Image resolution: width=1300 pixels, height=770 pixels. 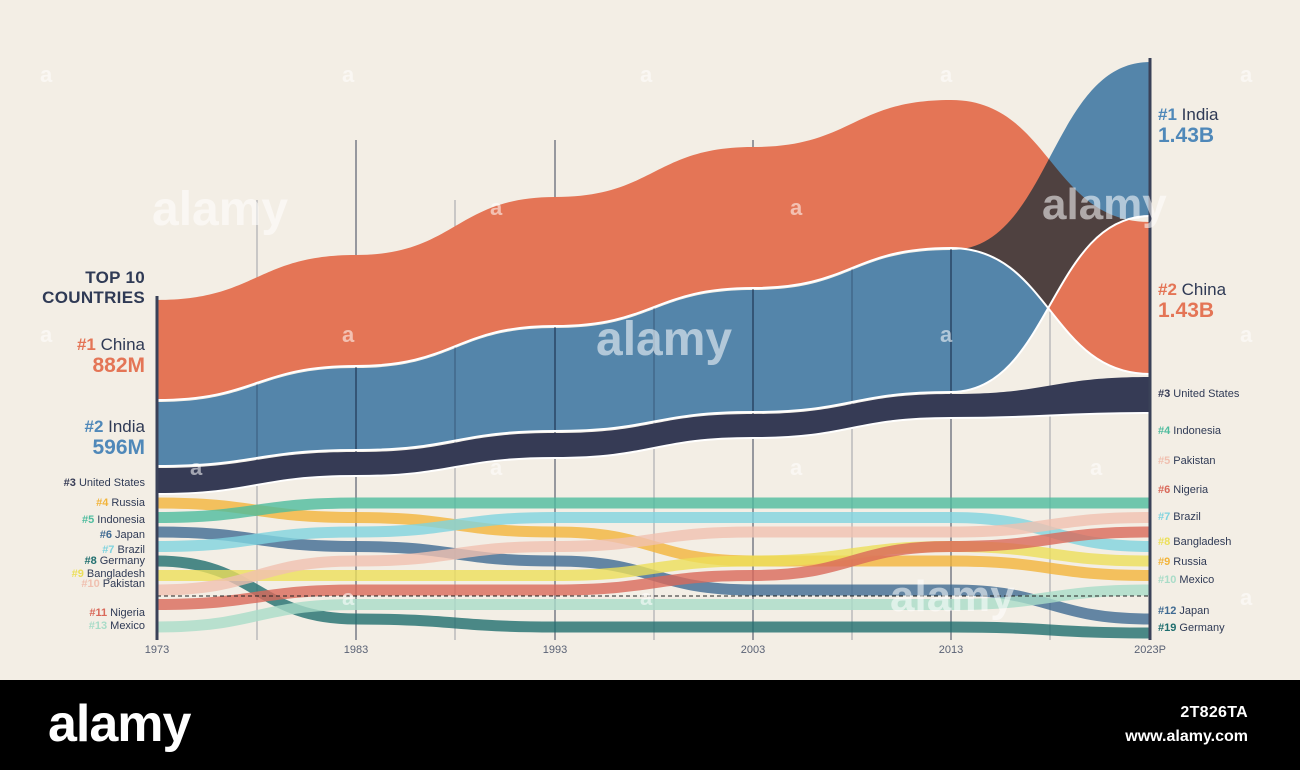 I want to click on x-tick-label: 2013, so click(x=951, y=650).